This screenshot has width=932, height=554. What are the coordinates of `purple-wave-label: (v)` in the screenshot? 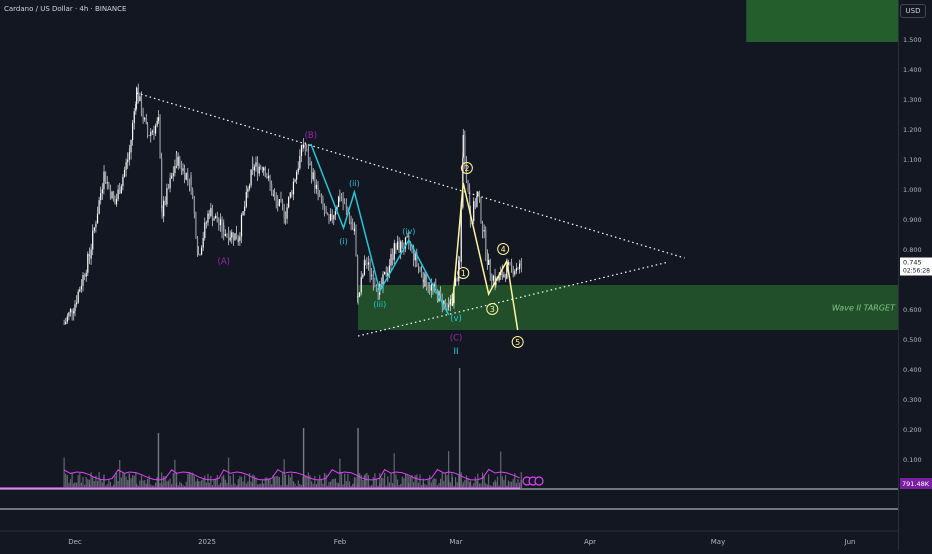 It's located at (456, 319).